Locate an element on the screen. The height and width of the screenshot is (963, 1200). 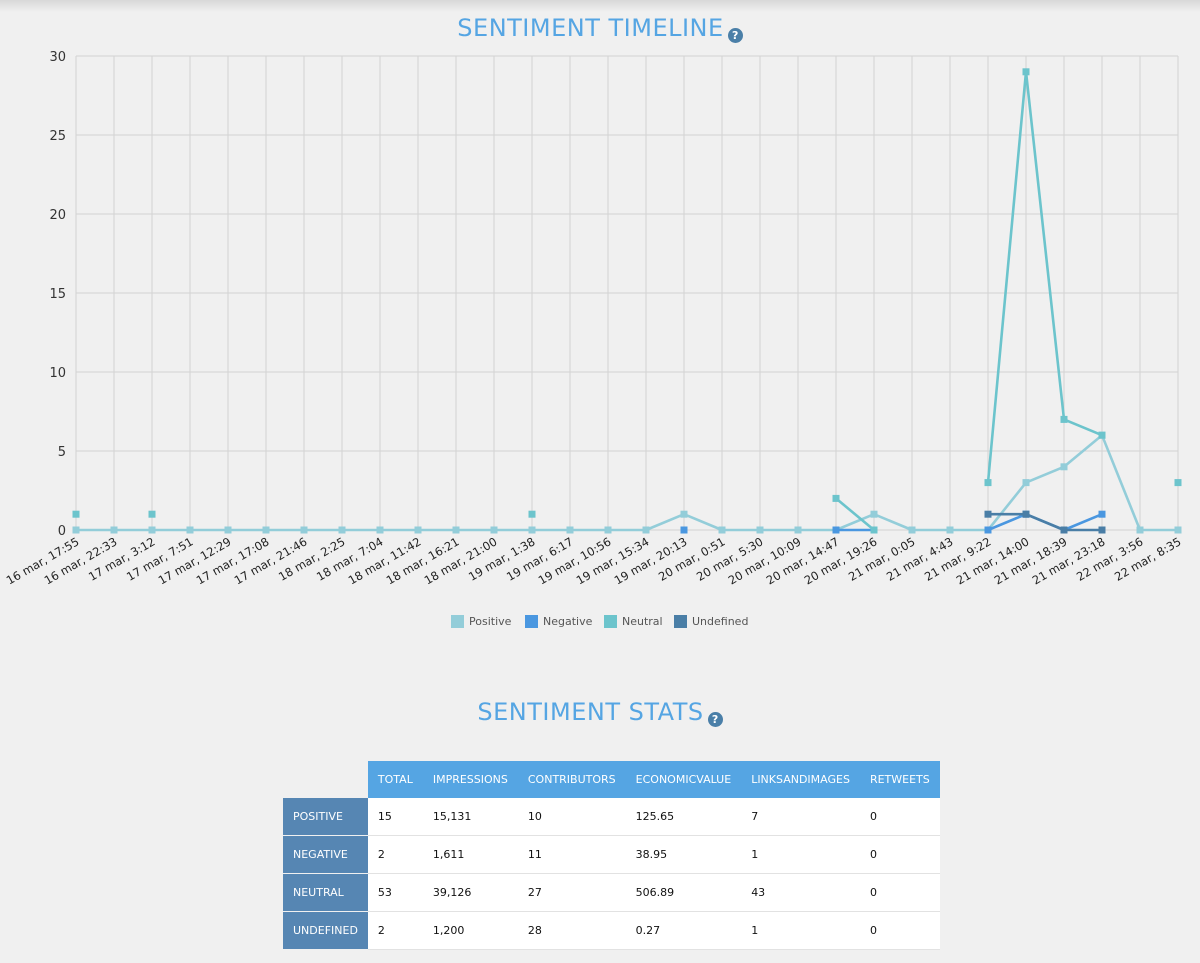
row-label: UNDEFINED is located at coordinates (325, 930).